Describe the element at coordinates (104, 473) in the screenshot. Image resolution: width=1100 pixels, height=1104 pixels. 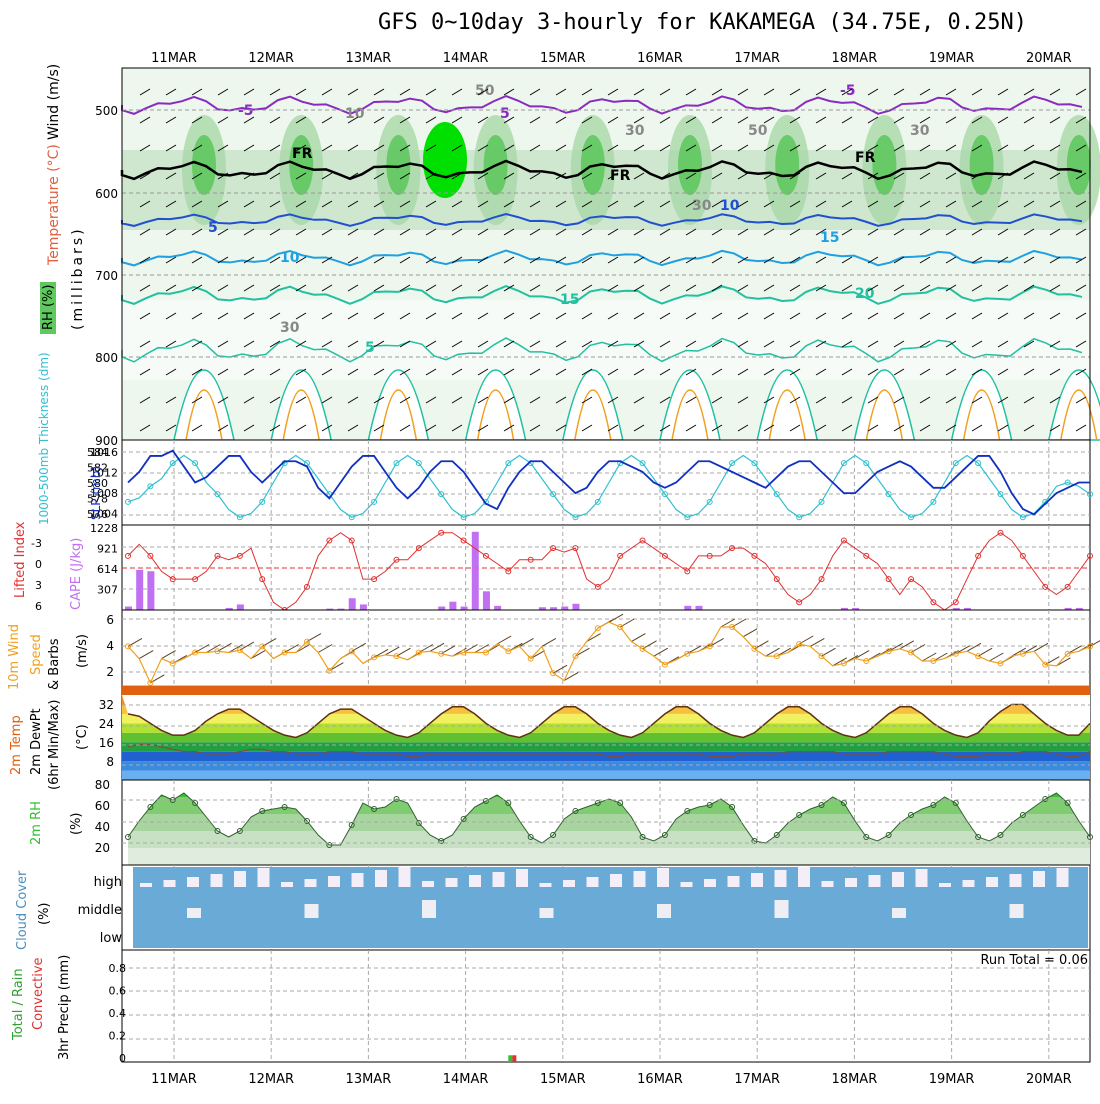
I see `y-tick-right: 1012` at that location.